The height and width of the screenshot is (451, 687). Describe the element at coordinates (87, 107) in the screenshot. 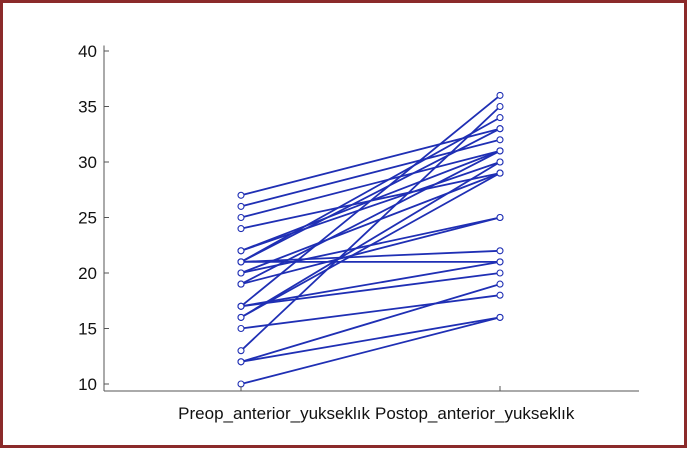

I see `y-tick-label-35: 35` at that location.